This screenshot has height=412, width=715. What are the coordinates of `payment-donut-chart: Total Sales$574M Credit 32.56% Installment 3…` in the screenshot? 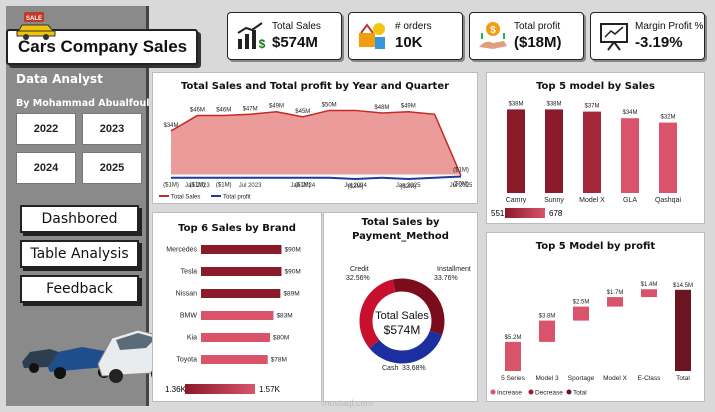 It's located at (408, 319).